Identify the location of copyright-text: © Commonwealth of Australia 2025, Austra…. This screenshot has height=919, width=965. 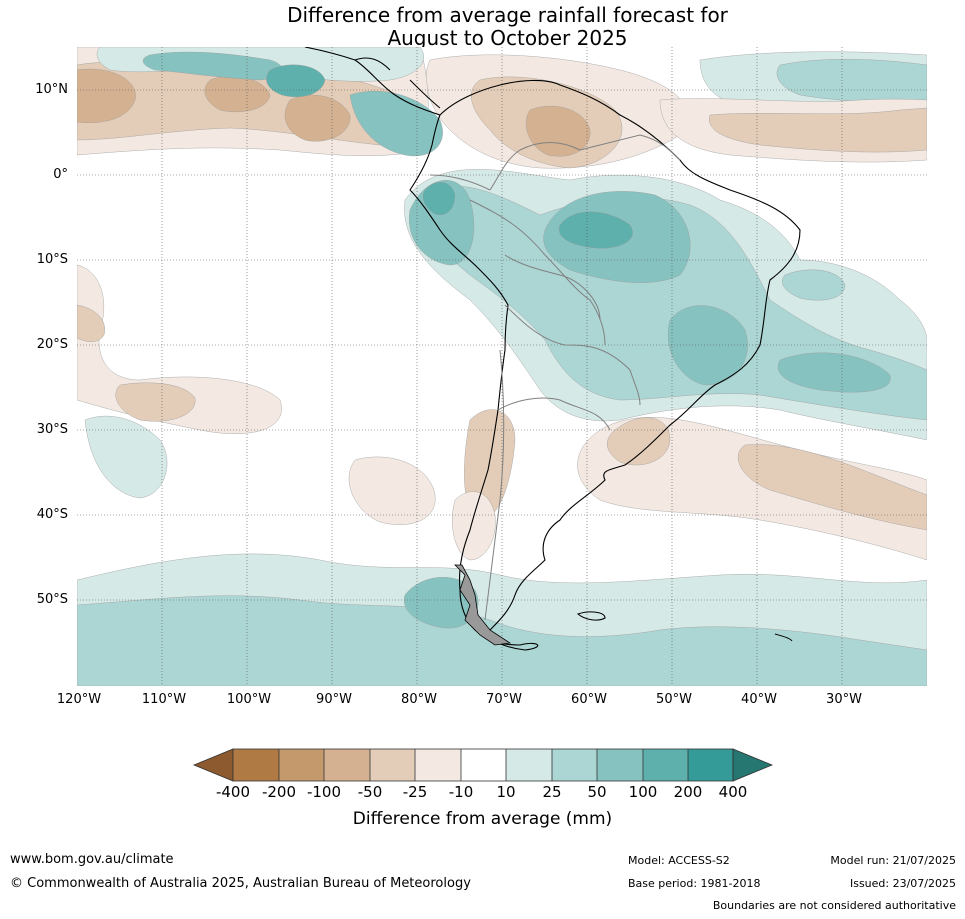
(240, 883).